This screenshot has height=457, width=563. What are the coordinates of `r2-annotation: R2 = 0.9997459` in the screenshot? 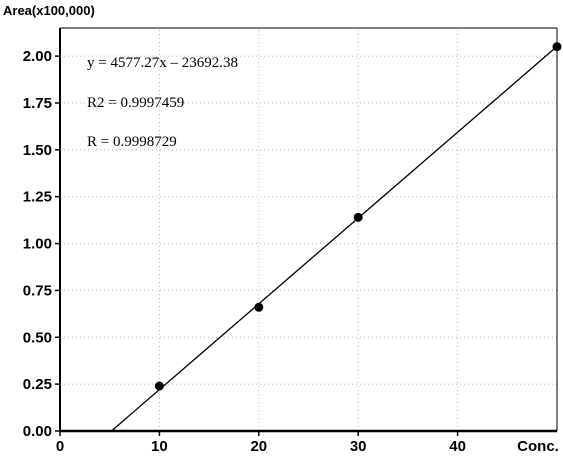 It's located at (136, 103).